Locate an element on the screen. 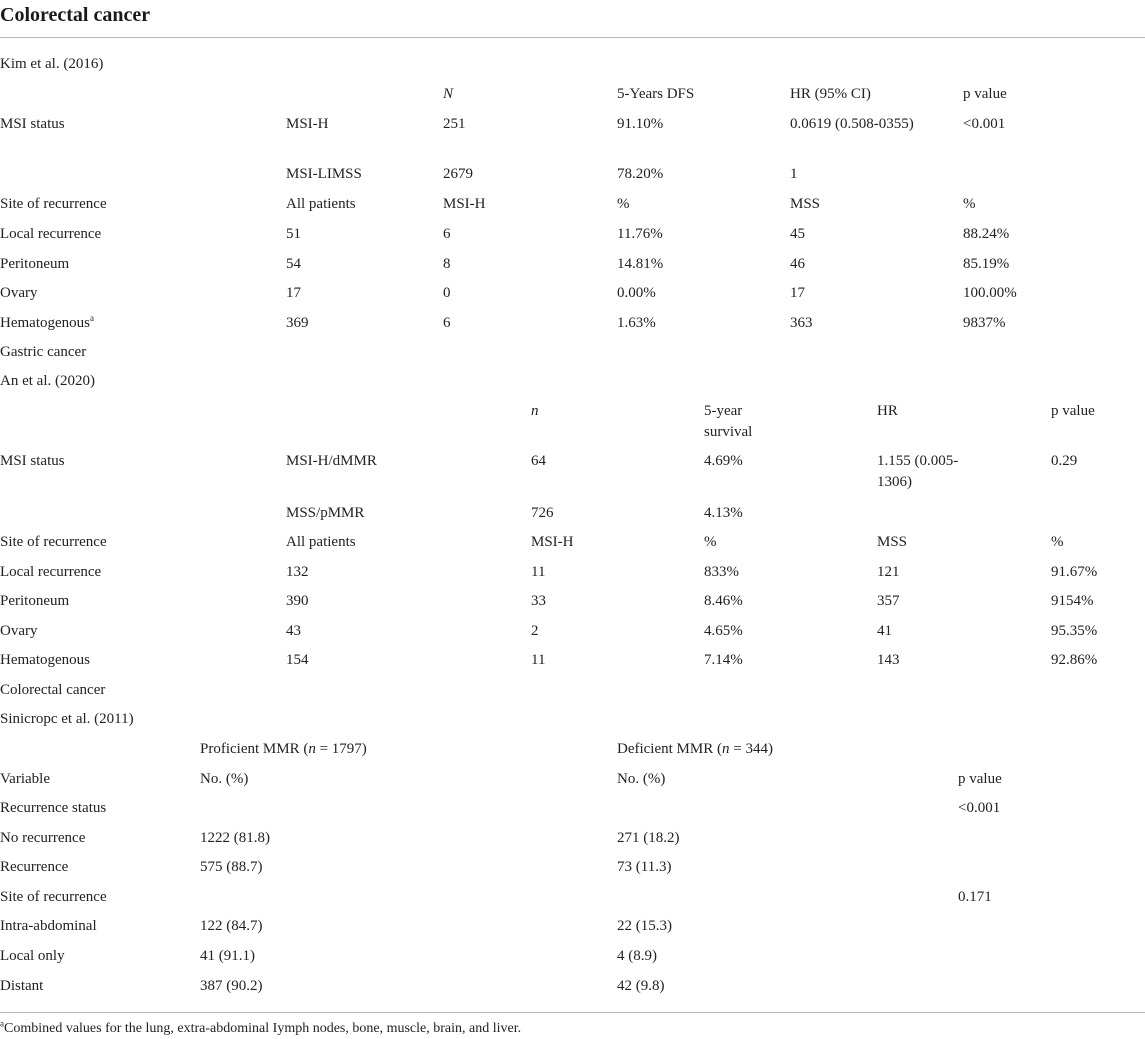 Image resolution: width=1145 pixels, height=1039 pixels. var-label: Recurrence status is located at coordinates (53, 808).